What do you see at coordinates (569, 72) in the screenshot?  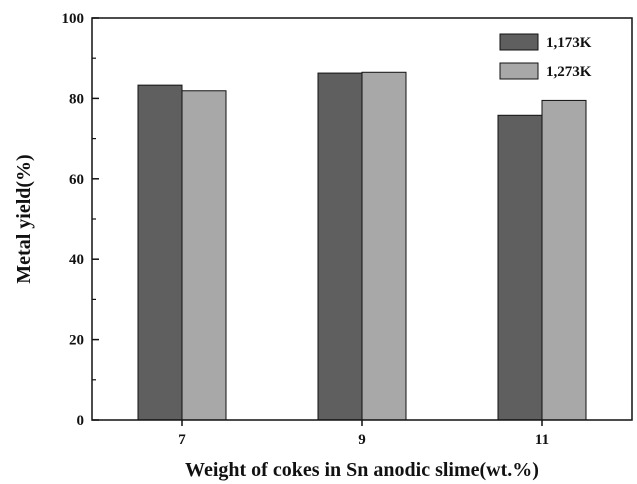 I see `legend-label: 1,273K` at bounding box center [569, 72].